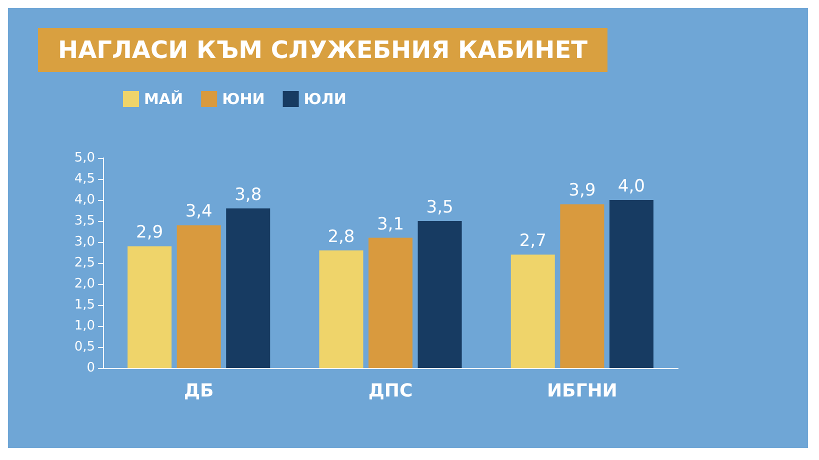  Describe the element at coordinates (84, 221) in the screenshot. I see `y-tick-label: 3,5` at that location.